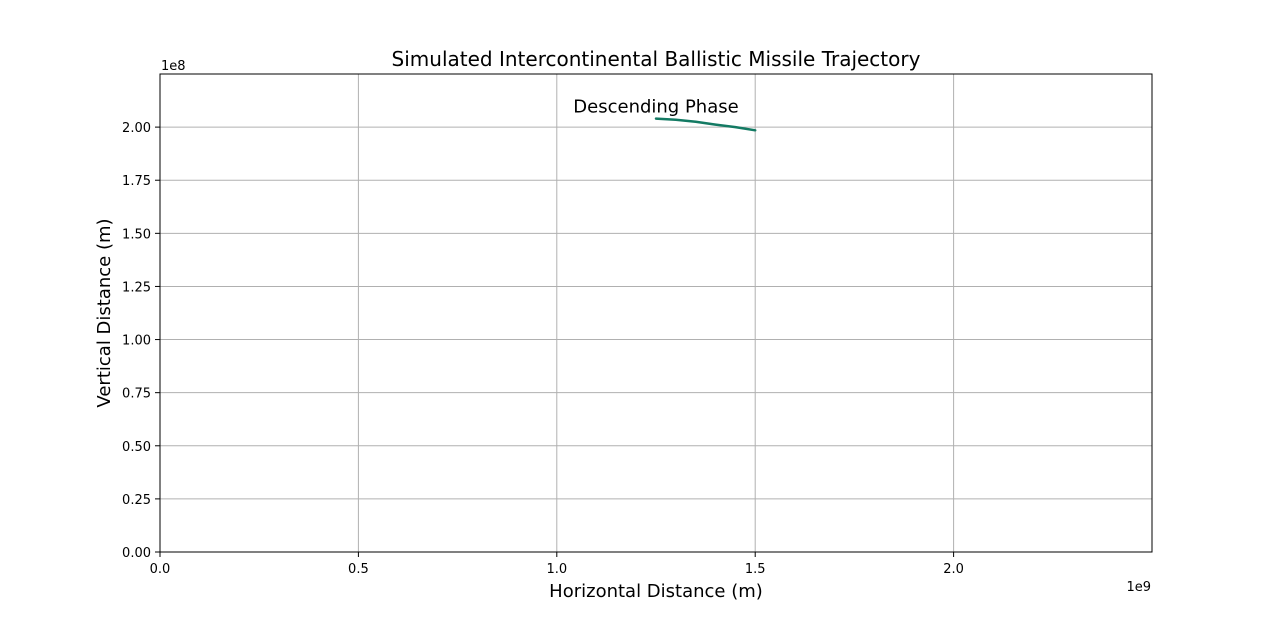 This screenshot has height=620, width=1280. What do you see at coordinates (136, 500) in the screenshot?
I see `y-tick-label: 0.25` at bounding box center [136, 500].